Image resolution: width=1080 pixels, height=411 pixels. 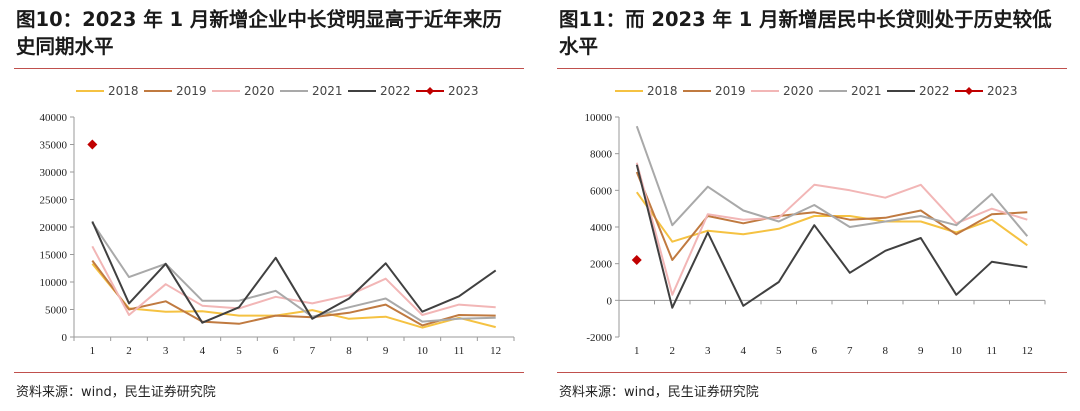 What do you see at coordinates (259, 33) in the screenshot?
I see `chart-title: 图10：2023 年 1 月新增企业中长贷明显高于近年来历史同期水平` at bounding box center [259, 33].